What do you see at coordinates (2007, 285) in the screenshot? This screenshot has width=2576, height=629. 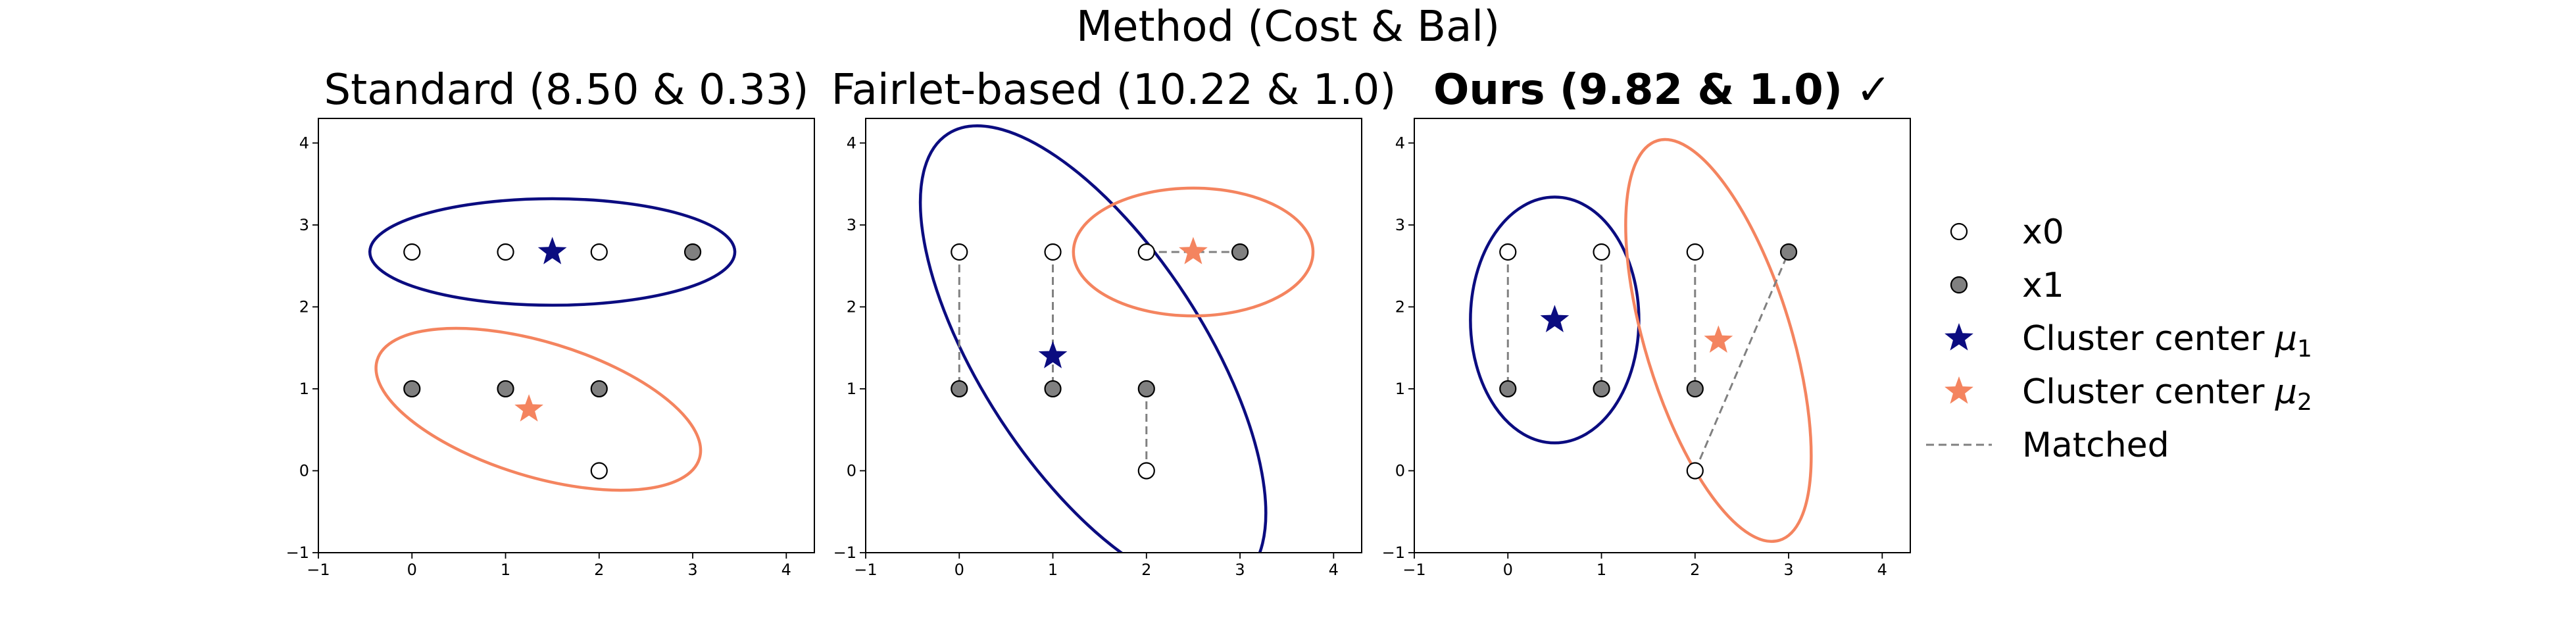 I see `legend-entry-x1: x1` at bounding box center [2007, 285].